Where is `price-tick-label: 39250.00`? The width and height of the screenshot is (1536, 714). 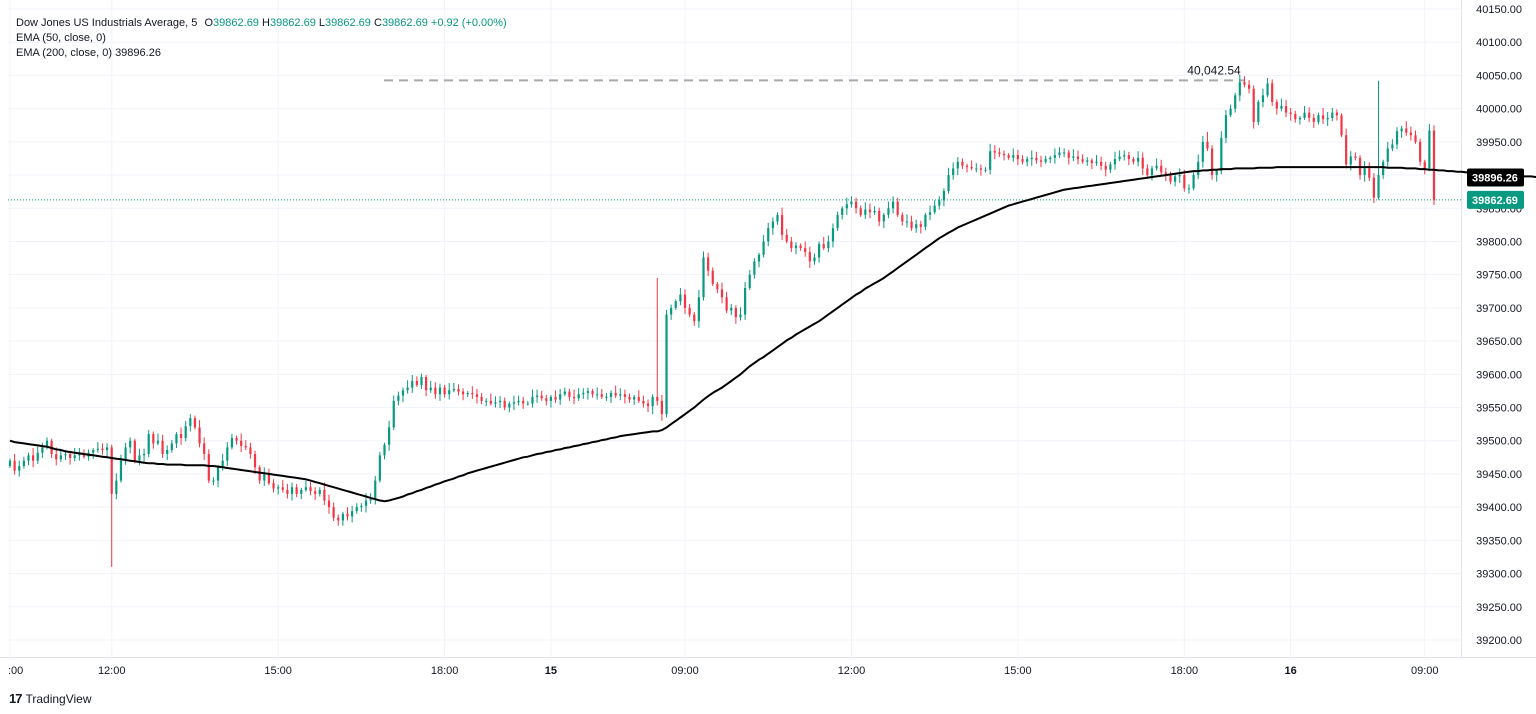
price-tick-label: 39250.00 is located at coordinates (1499, 608).